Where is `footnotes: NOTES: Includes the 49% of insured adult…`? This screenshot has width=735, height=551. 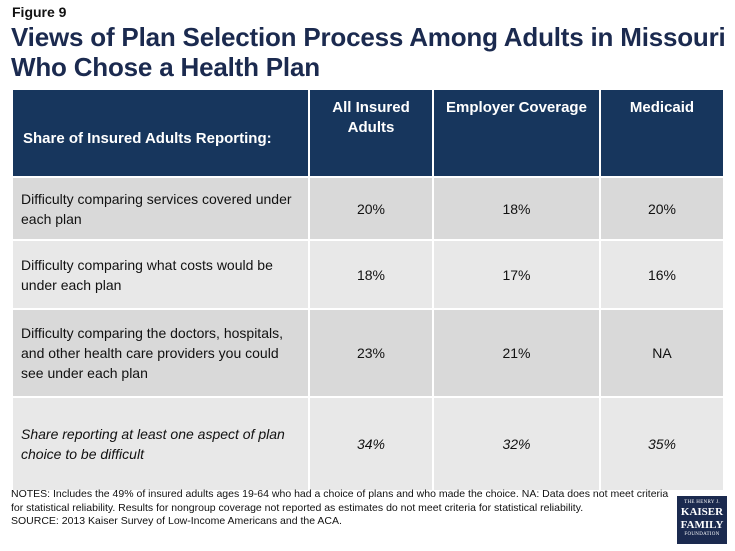 footnotes: NOTES: Includes the 49% of insured adult… is located at coordinates (340, 508).